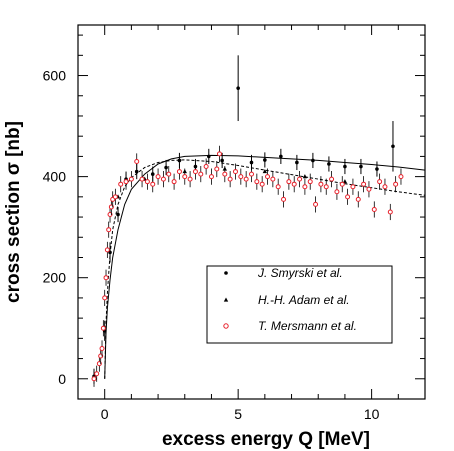 Image resolution: width=454 pixels, height=451 pixels. Describe the element at coordinates (226, 326) in the screenshot. I see `legend-marker-mersmann` at that location.